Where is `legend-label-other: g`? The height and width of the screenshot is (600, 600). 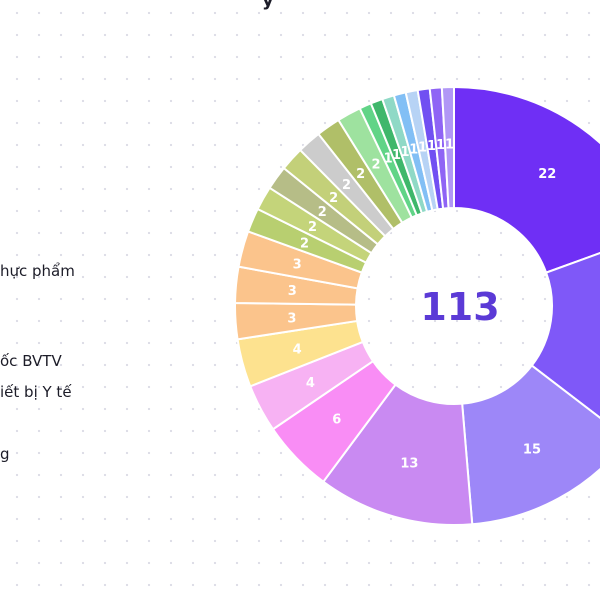 legend-label-other: g is located at coordinates (5, 454).